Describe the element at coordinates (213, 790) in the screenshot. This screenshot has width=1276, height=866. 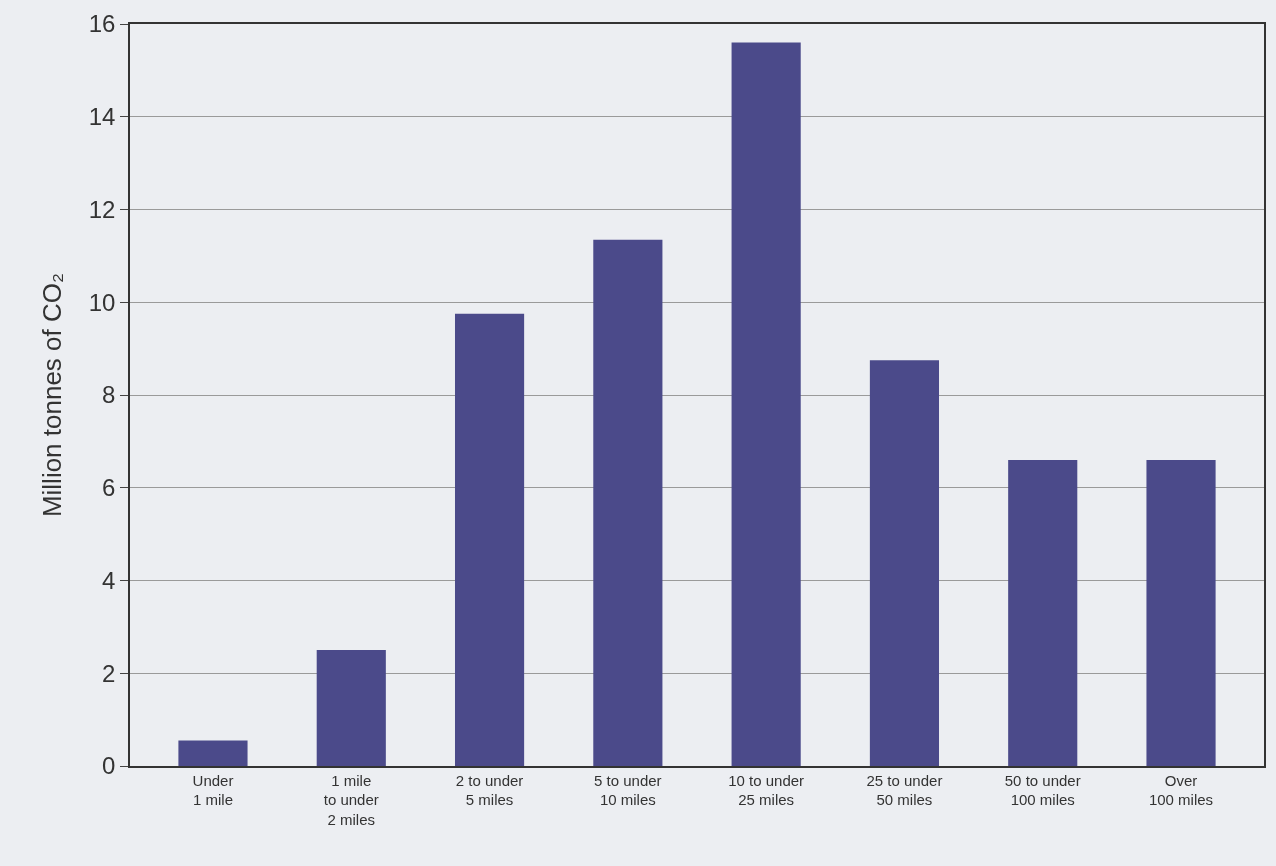
I see `x-tick-label: Under 1 mile` at that location.